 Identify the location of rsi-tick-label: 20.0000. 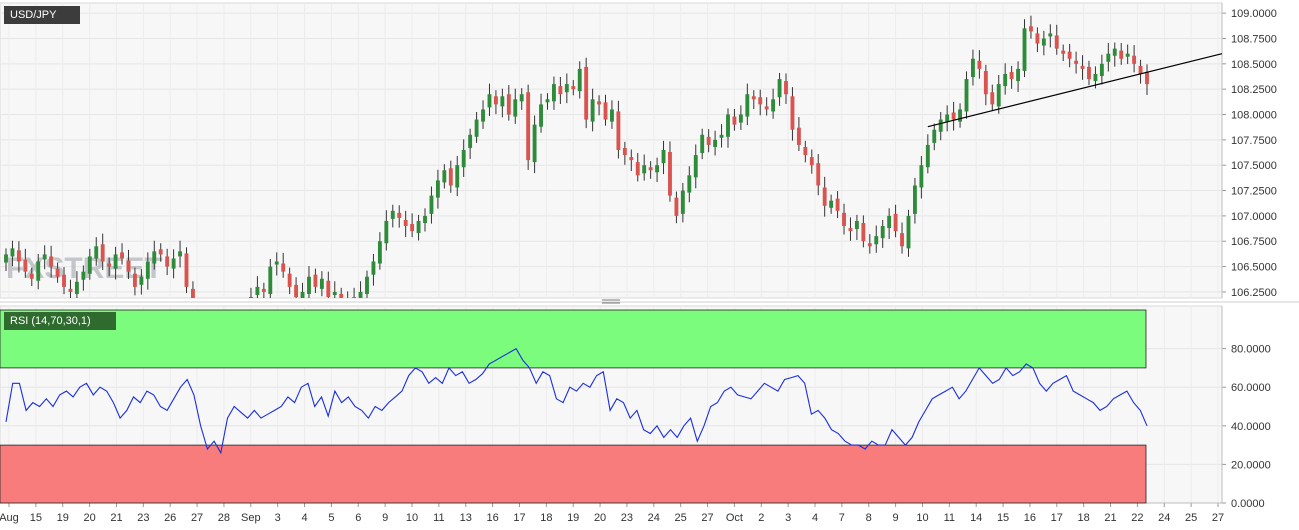
(1251, 465).